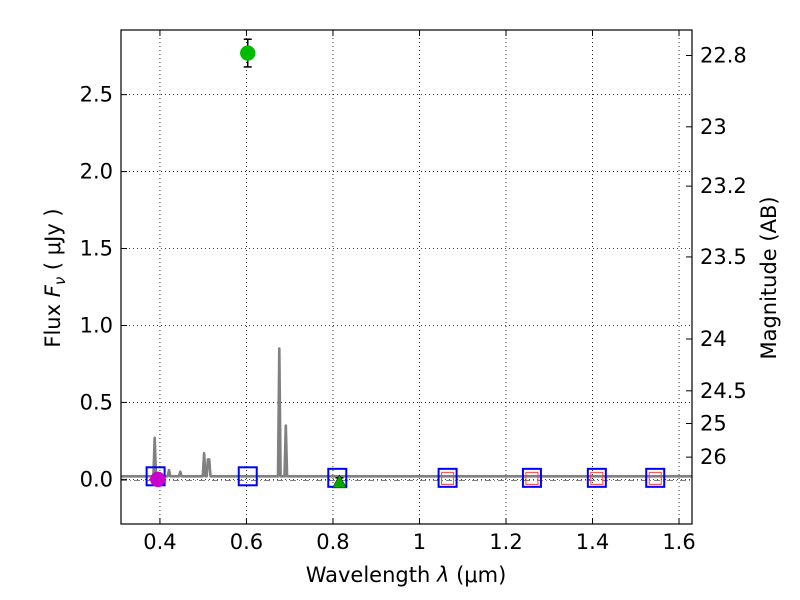  Describe the element at coordinates (96, 249) in the screenshot. I see `y-tick-label: 1.5` at that location.